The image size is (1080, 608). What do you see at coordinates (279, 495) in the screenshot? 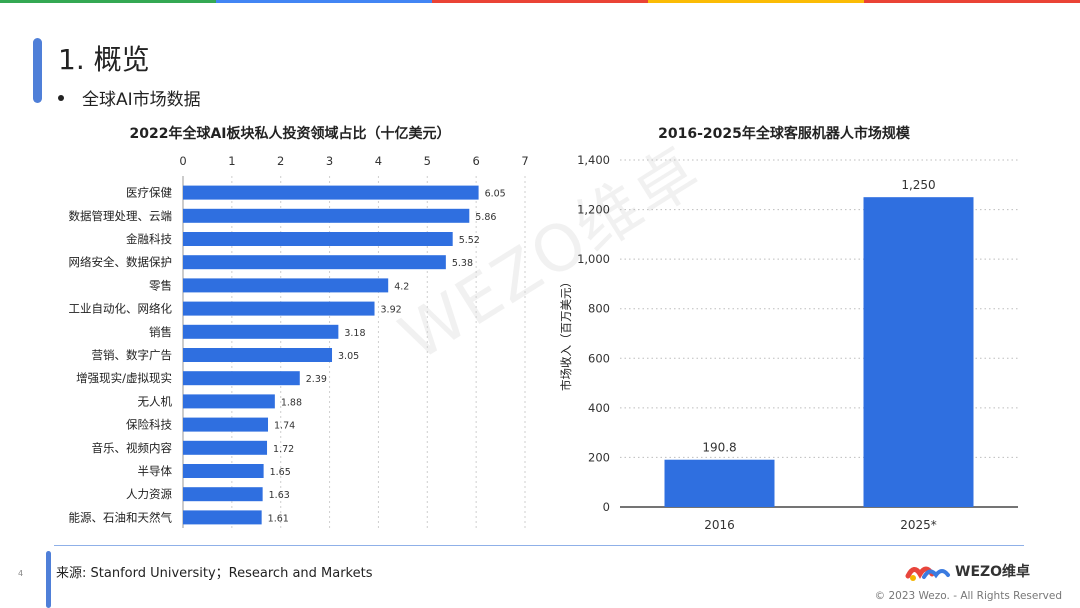
I see `data-label: 1.63` at bounding box center [279, 495].